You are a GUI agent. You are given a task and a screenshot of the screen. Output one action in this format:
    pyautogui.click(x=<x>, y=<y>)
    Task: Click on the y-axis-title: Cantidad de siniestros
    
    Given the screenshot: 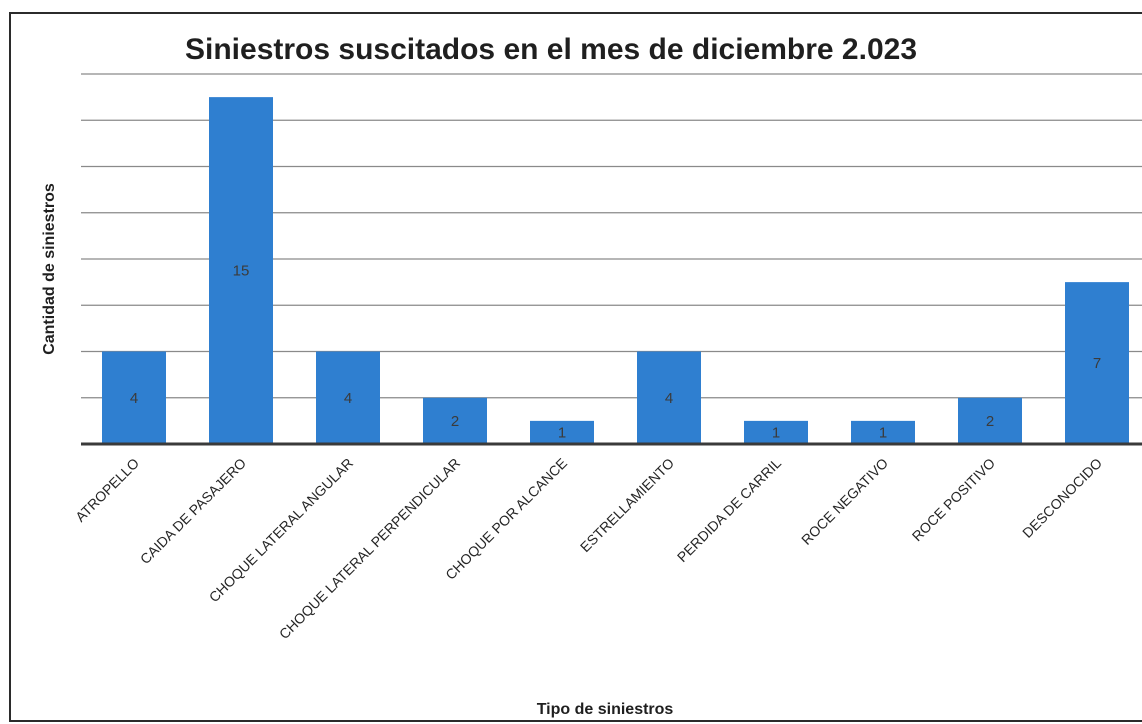 What is the action you would take?
    pyautogui.click(x=49, y=269)
    